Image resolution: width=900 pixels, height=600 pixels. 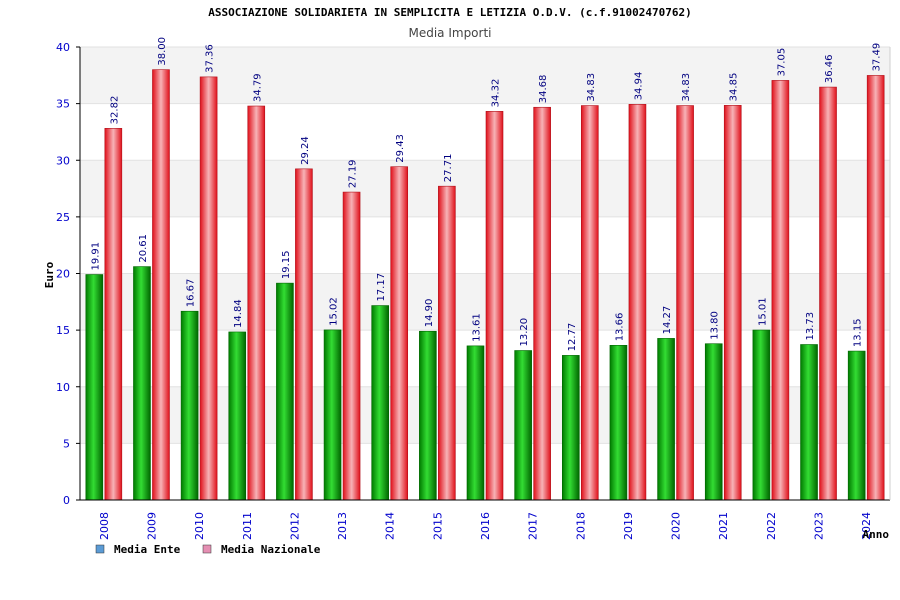 I want to click on value-label-media-ente: 16.67, so click(x=191, y=293).